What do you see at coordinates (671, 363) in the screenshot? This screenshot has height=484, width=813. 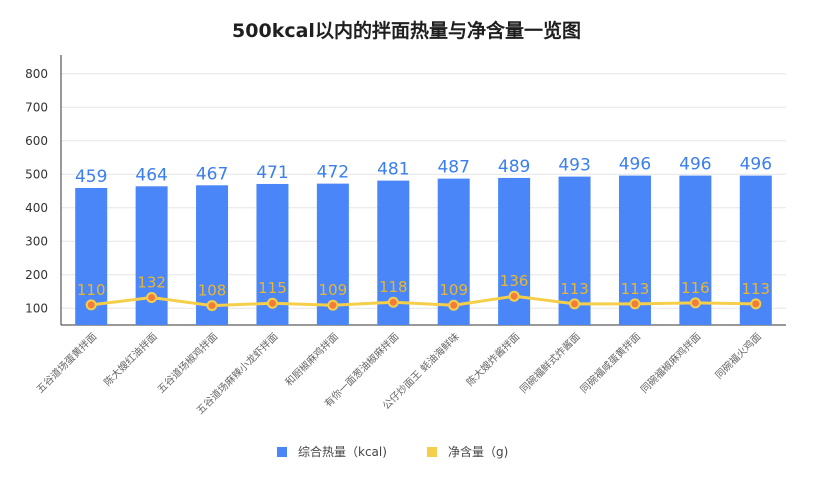 I see `x-tick-label: 同碗福椒麻鸡拌面` at bounding box center [671, 363].